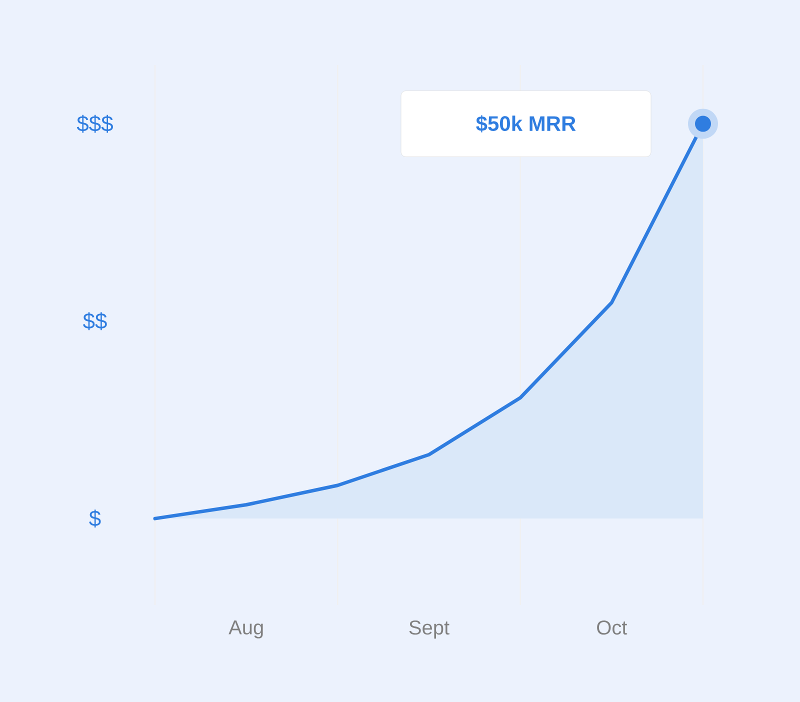 The width and height of the screenshot is (800, 702). Describe the element at coordinates (612, 627) in the screenshot. I see `x-tick-label: Oct` at that location.